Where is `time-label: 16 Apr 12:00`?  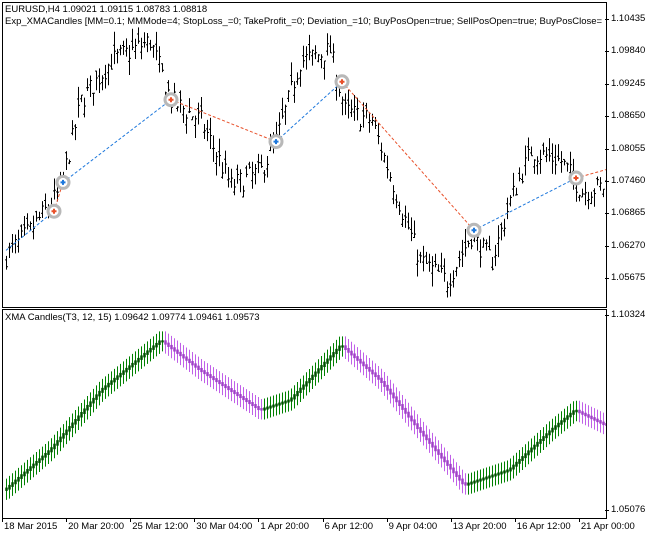
time-label: 16 Apr 12:00 is located at coordinates (543, 526).